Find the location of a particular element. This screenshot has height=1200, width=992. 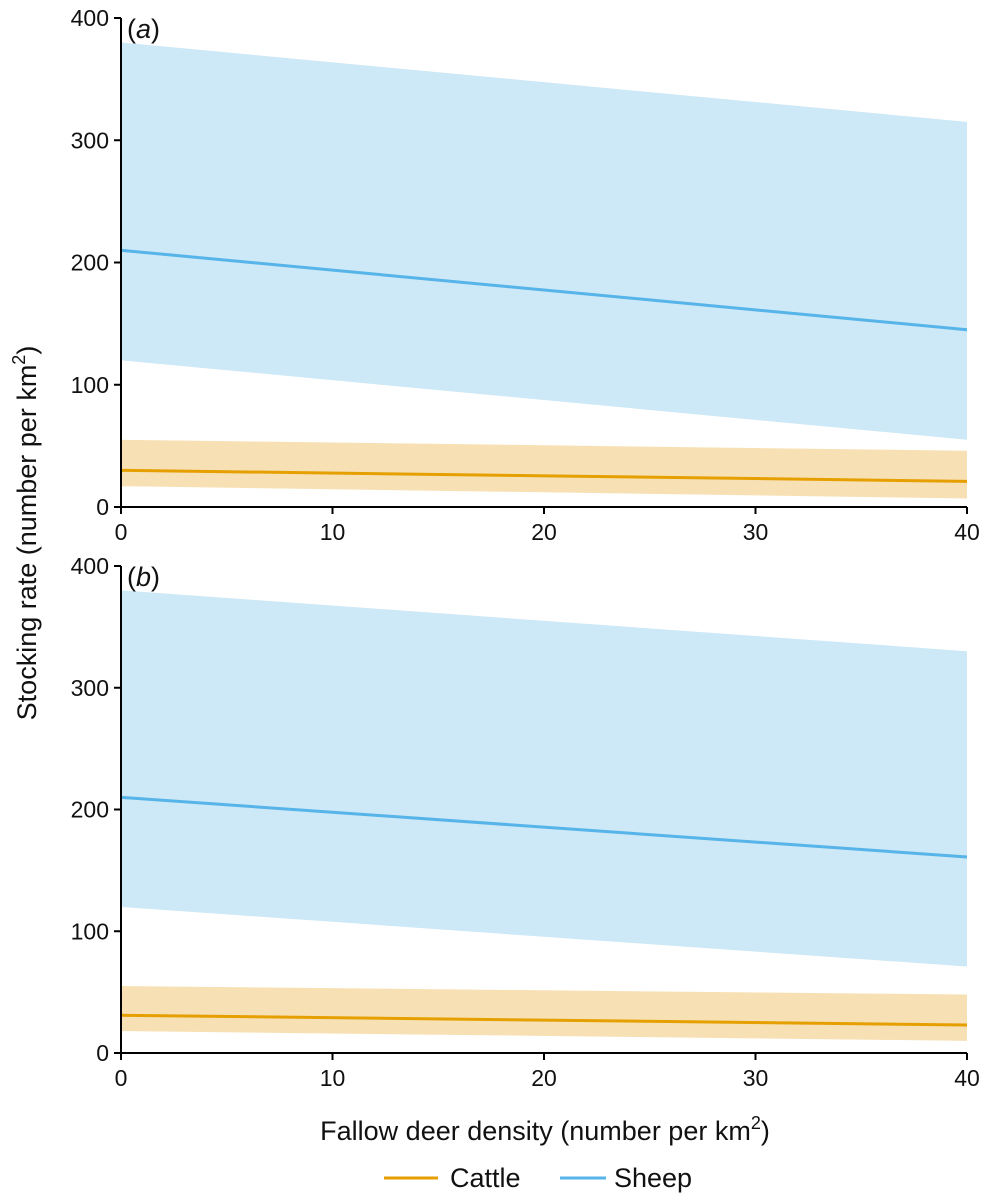

panel-a-label: (a) is located at coordinates (143, 29).